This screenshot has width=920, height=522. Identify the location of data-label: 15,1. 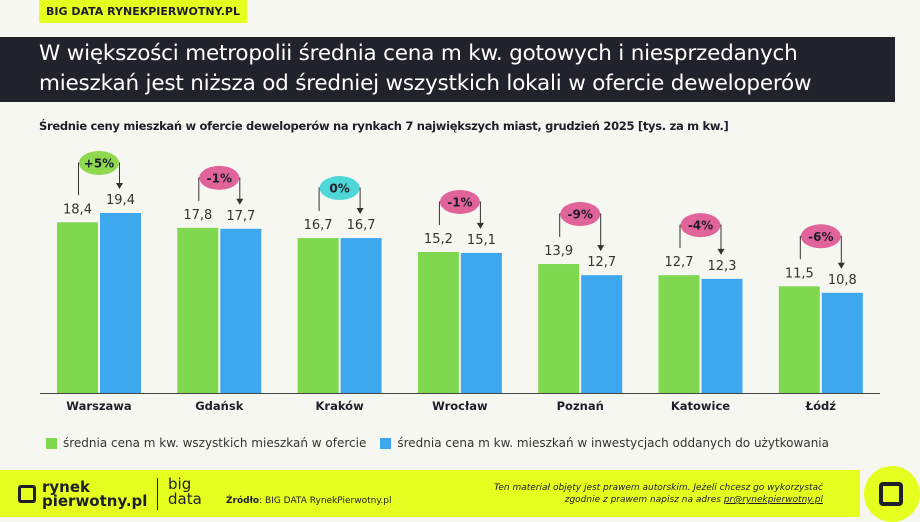
(481, 240).